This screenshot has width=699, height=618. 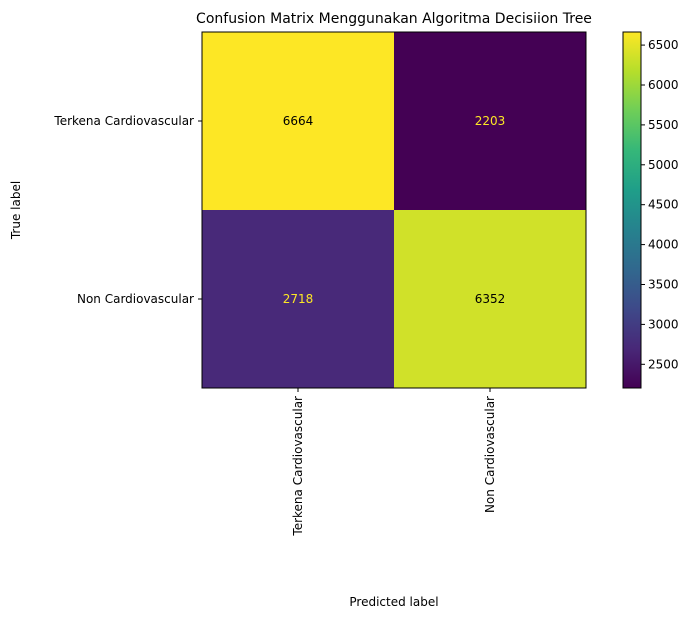 What do you see at coordinates (663, 364) in the screenshot?
I see `colorbar-tick-label: 2500` at bounding box center [663, 364].